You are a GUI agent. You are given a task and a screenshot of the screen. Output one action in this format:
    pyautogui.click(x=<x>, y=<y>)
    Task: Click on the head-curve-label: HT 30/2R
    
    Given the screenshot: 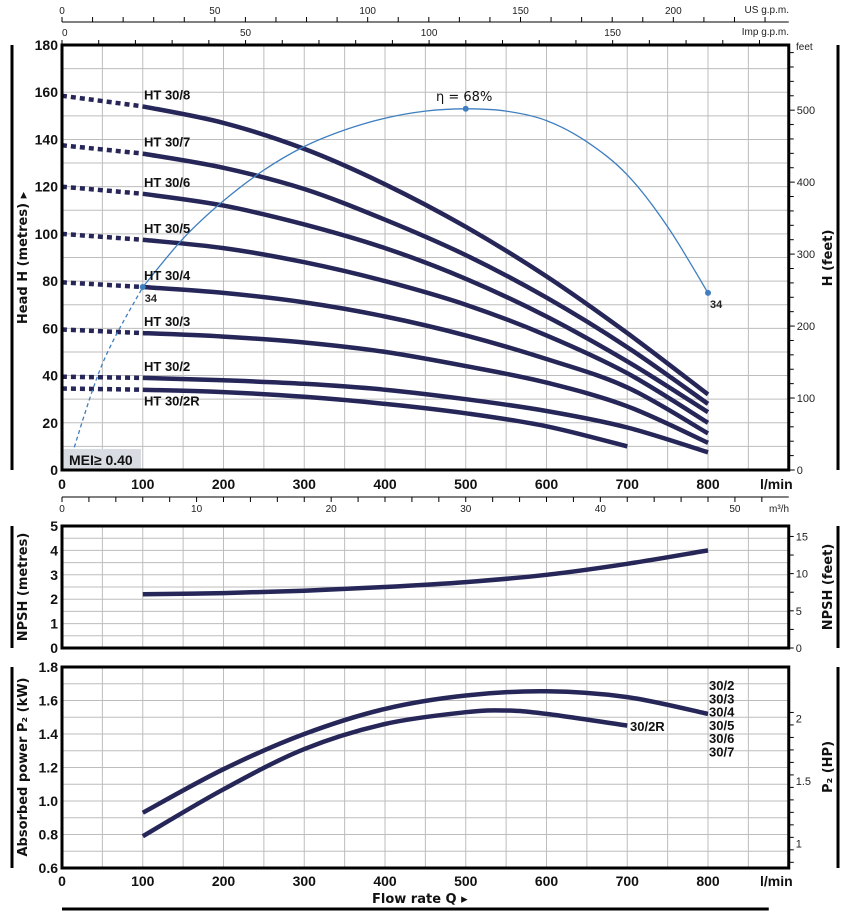 What is the action you would take?
    pyautogui.click(x=172, y=401)
    